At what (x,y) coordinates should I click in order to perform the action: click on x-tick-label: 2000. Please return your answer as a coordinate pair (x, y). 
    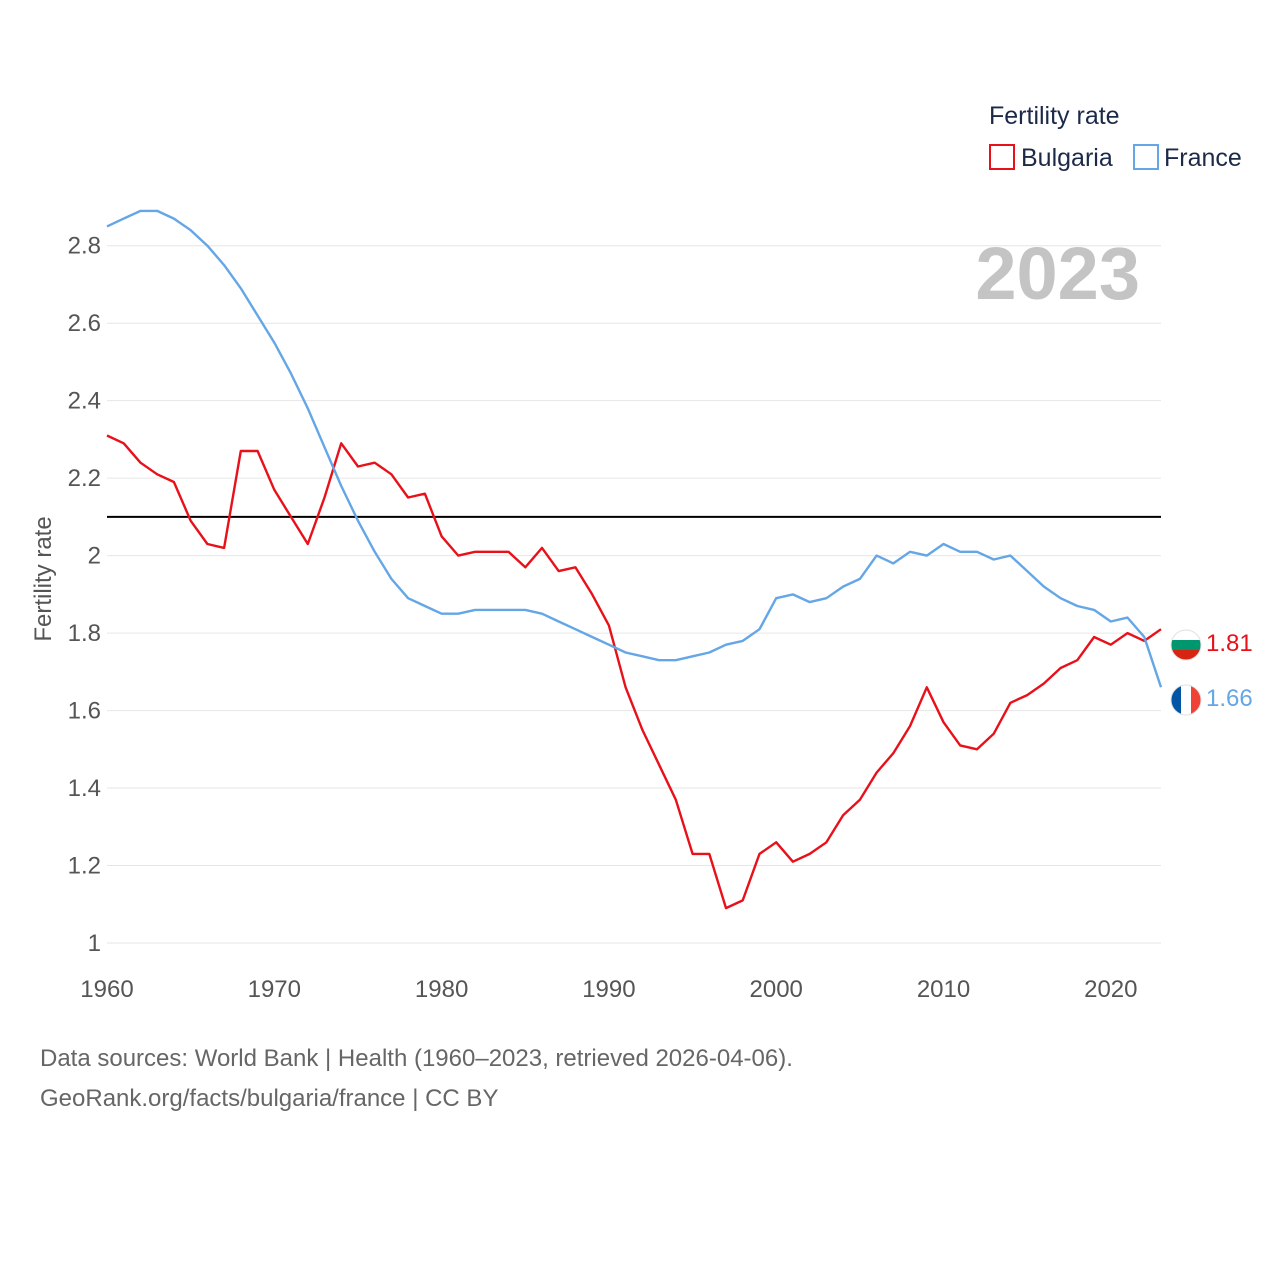
    Looking at the image, I should click on (776, 989).